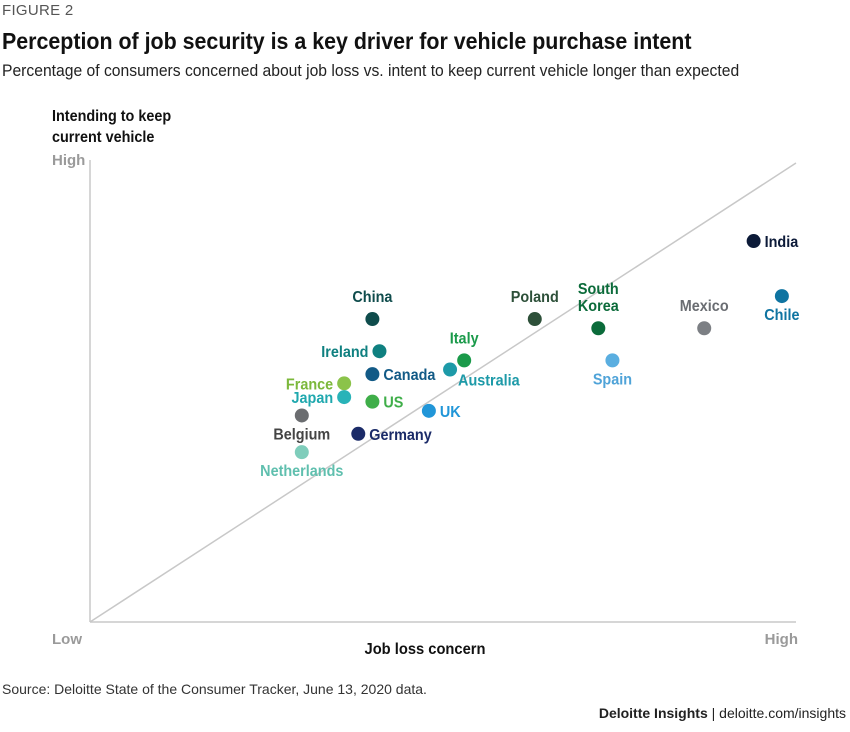  I want to click on data-point-china: China, so click(372, 307).